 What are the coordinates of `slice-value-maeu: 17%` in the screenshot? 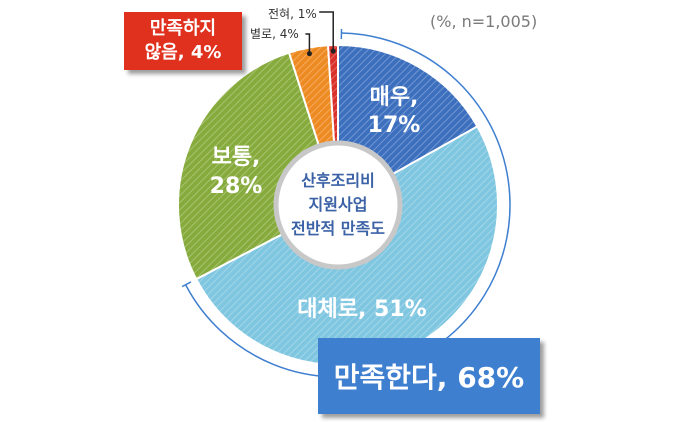 It's located at (394, 125).